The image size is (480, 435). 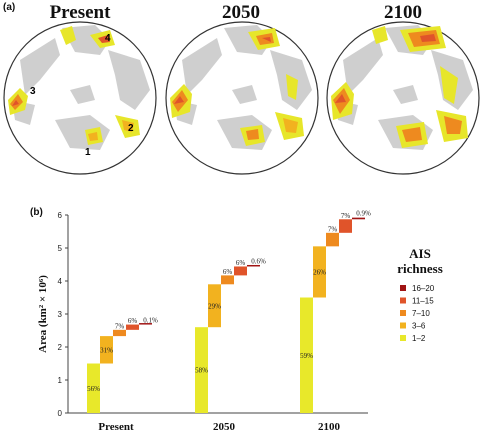 What do you see at coordinates (33, 91) in the screenshot?
I see `region-label-3: 3` at bounding box center [33, 91].